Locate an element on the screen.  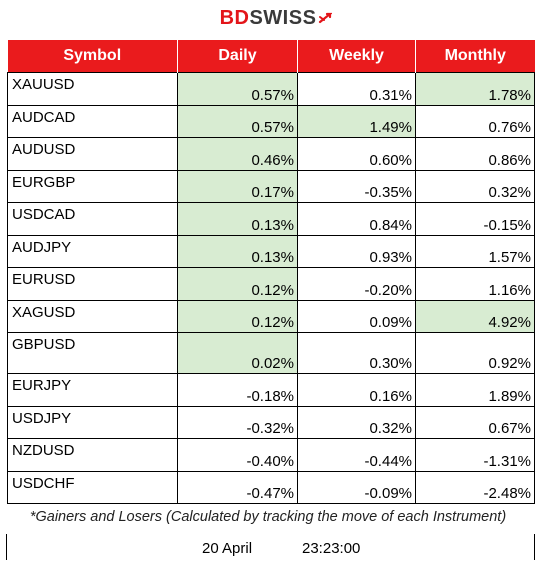
weekly-cell: 0.93% is located at coordinates (356, 251).